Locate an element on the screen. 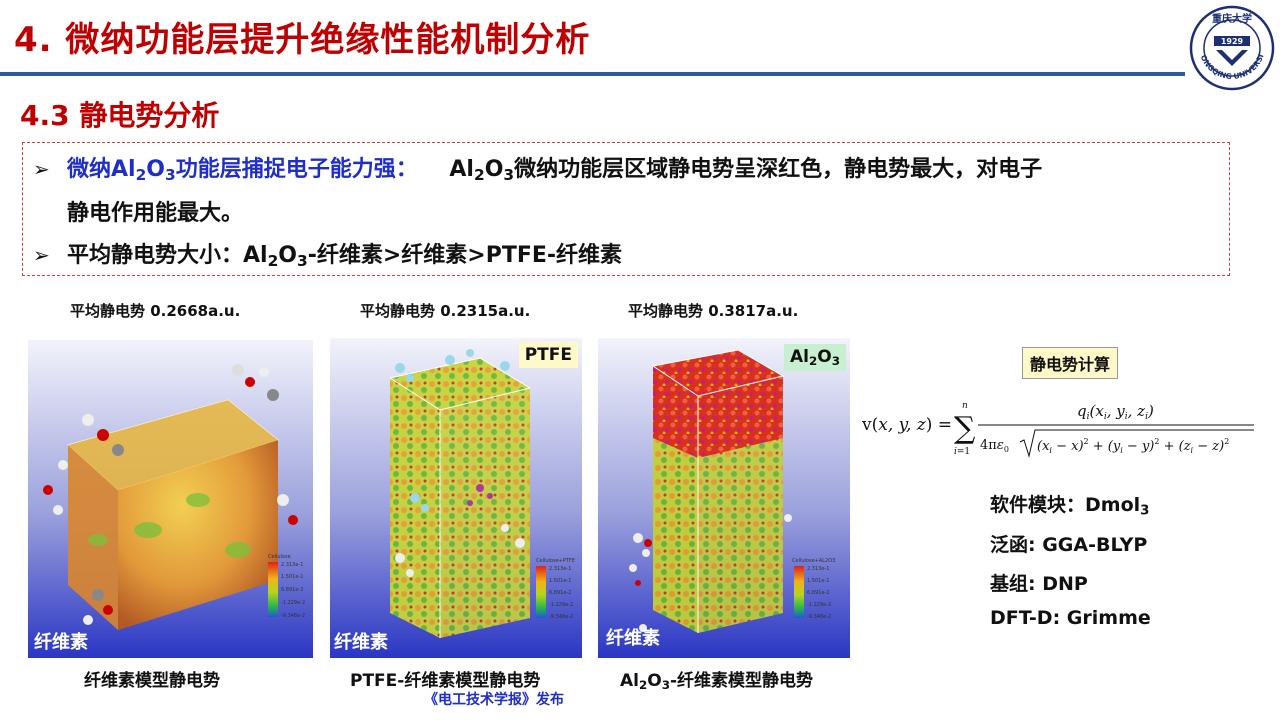 The image size is (1280, 720). svg-text:(xi − x)2 + (yi − y)2 + (zi −: (xi − x)2 + (yi − y)2 + (zi − z)2 is located at coordinates (1133, 446).